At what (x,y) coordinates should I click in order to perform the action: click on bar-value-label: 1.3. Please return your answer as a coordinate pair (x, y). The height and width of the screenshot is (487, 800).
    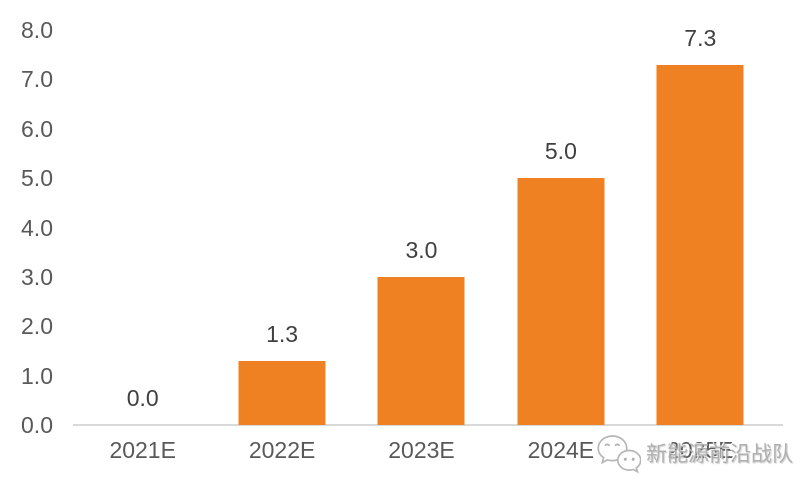
    Looking at the image, I should click on (282, 333).